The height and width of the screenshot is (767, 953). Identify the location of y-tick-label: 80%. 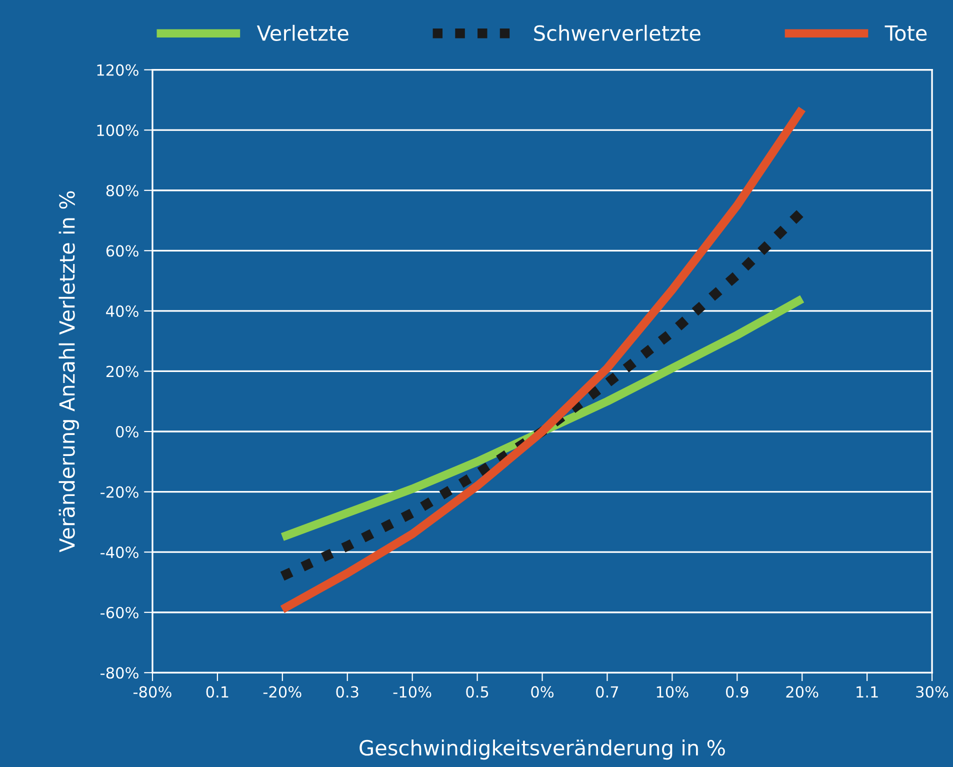
(122, 190).